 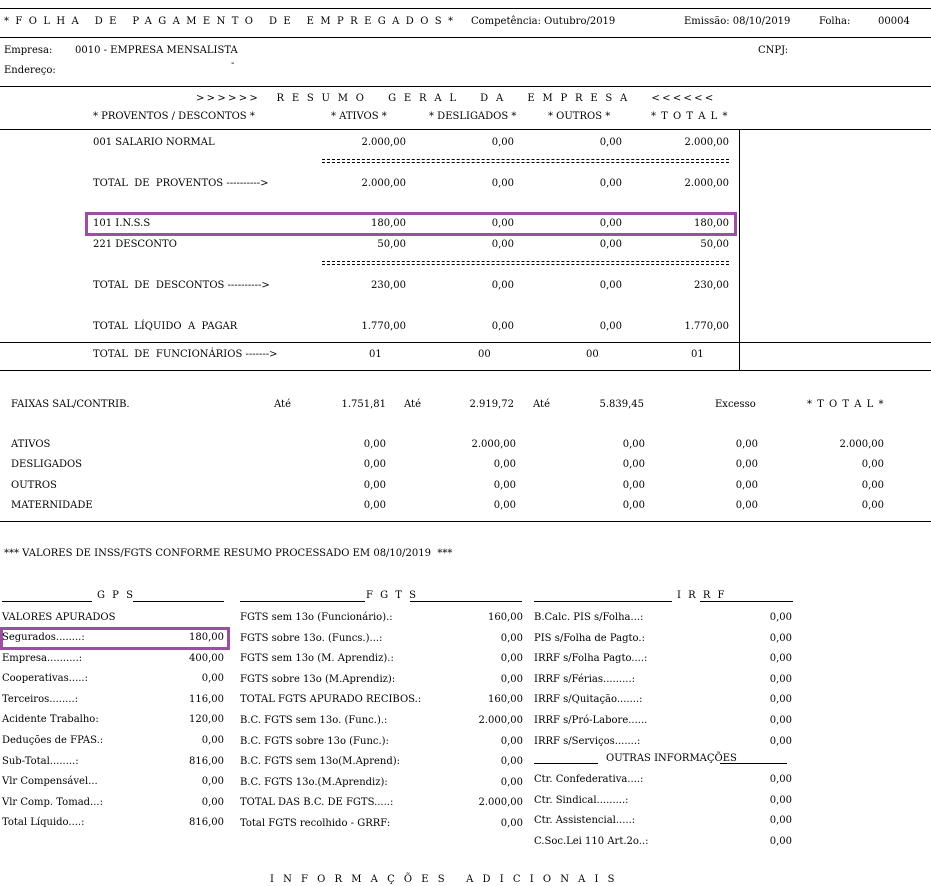 What do you see at coordinates (314, 720) in the screenshot?
I see `fgts-row-label: B.C. FGTS sem 13o. (Func.).:` at bounding box center [314, 720].